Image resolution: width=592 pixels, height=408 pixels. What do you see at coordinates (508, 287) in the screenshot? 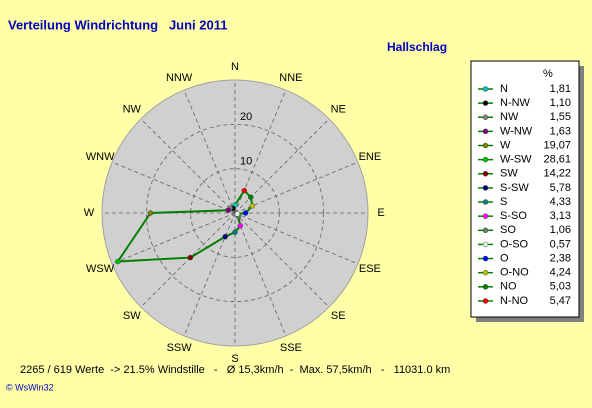
I see `legend-label: NO` at bounding box center [508, 287].